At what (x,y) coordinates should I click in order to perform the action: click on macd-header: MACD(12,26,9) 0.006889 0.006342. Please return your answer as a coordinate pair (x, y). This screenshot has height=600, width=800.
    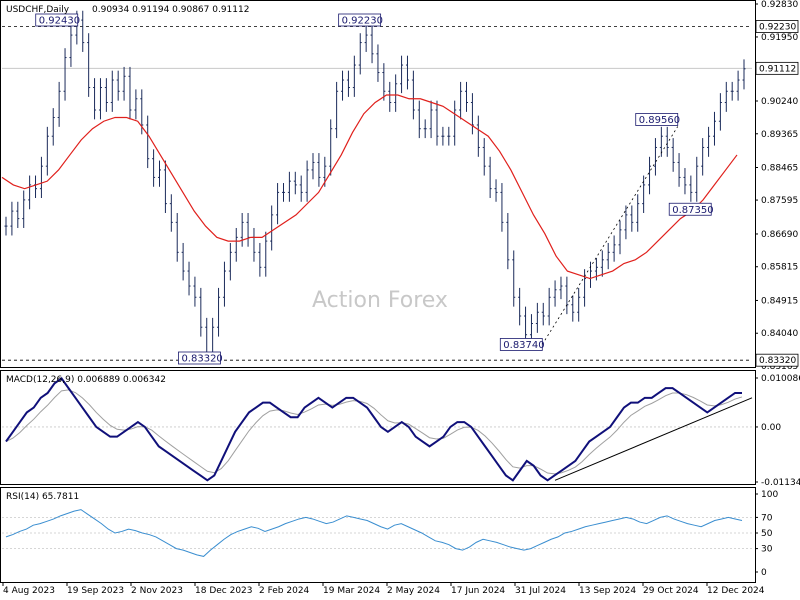
    Looking at the image, I should click on (86, 380).